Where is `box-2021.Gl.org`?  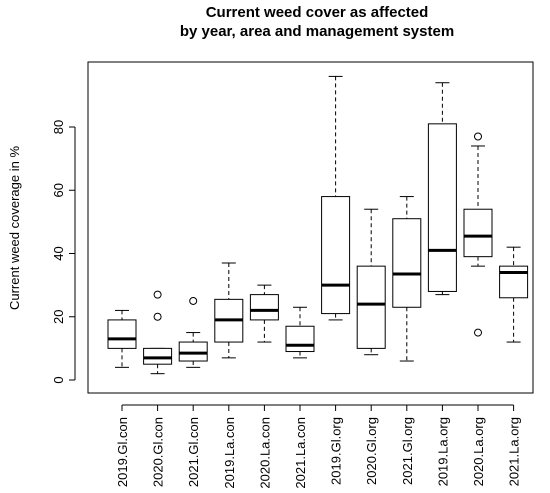
box-2021.Gl.org is located at coordinates (407, 279).